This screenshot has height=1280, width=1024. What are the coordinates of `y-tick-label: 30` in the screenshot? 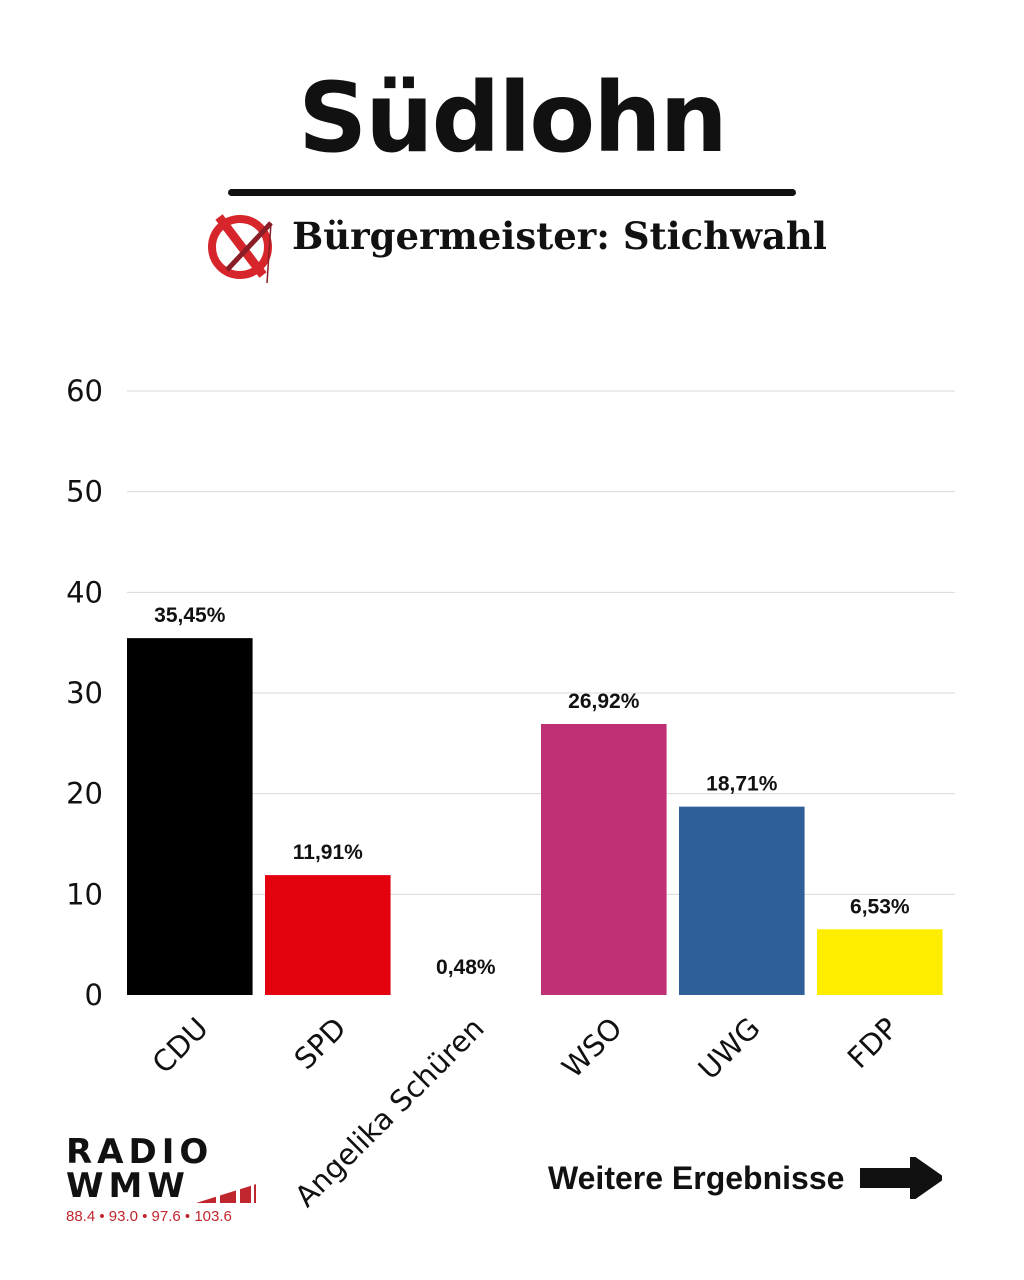 It's located at (84, 693).